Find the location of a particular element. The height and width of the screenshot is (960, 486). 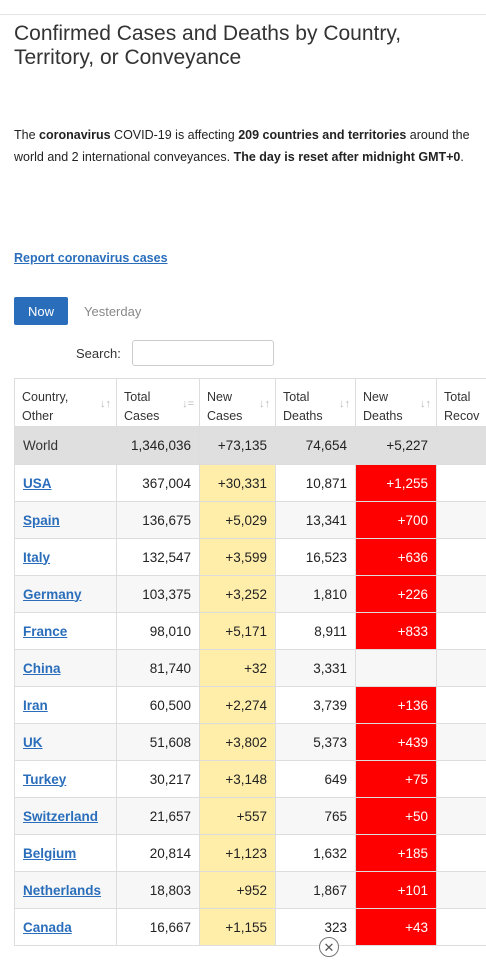

new-cases-cell: +3,599 is located at coordinates (237, 557).